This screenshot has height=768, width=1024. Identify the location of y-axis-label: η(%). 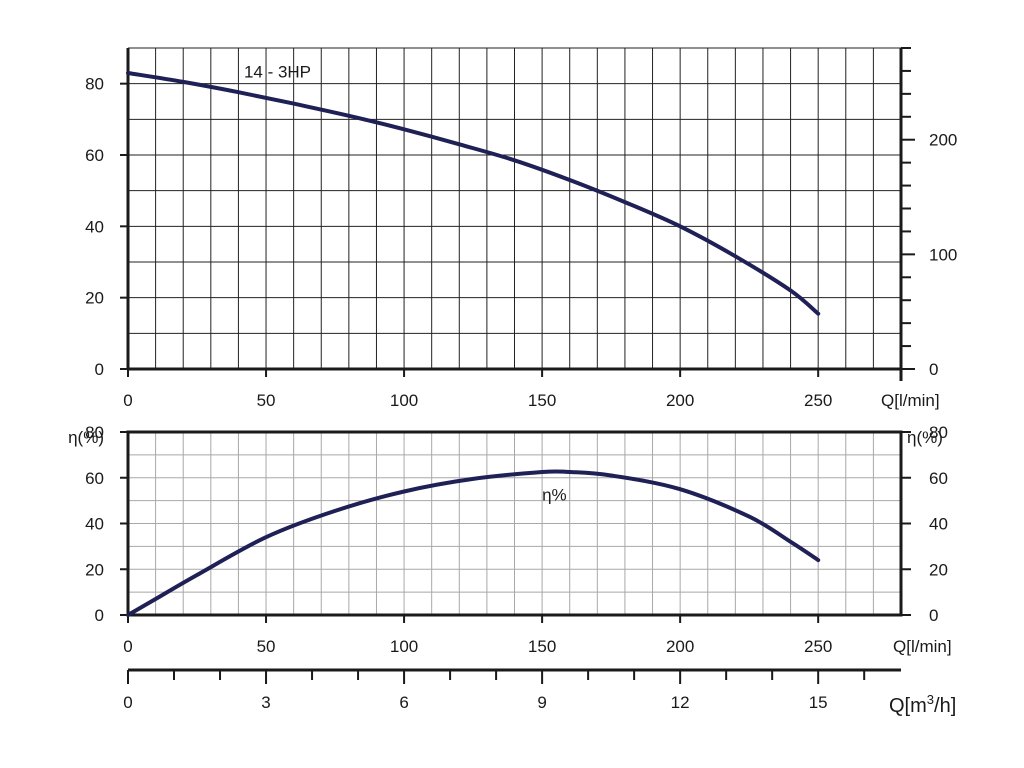
(86, 437).